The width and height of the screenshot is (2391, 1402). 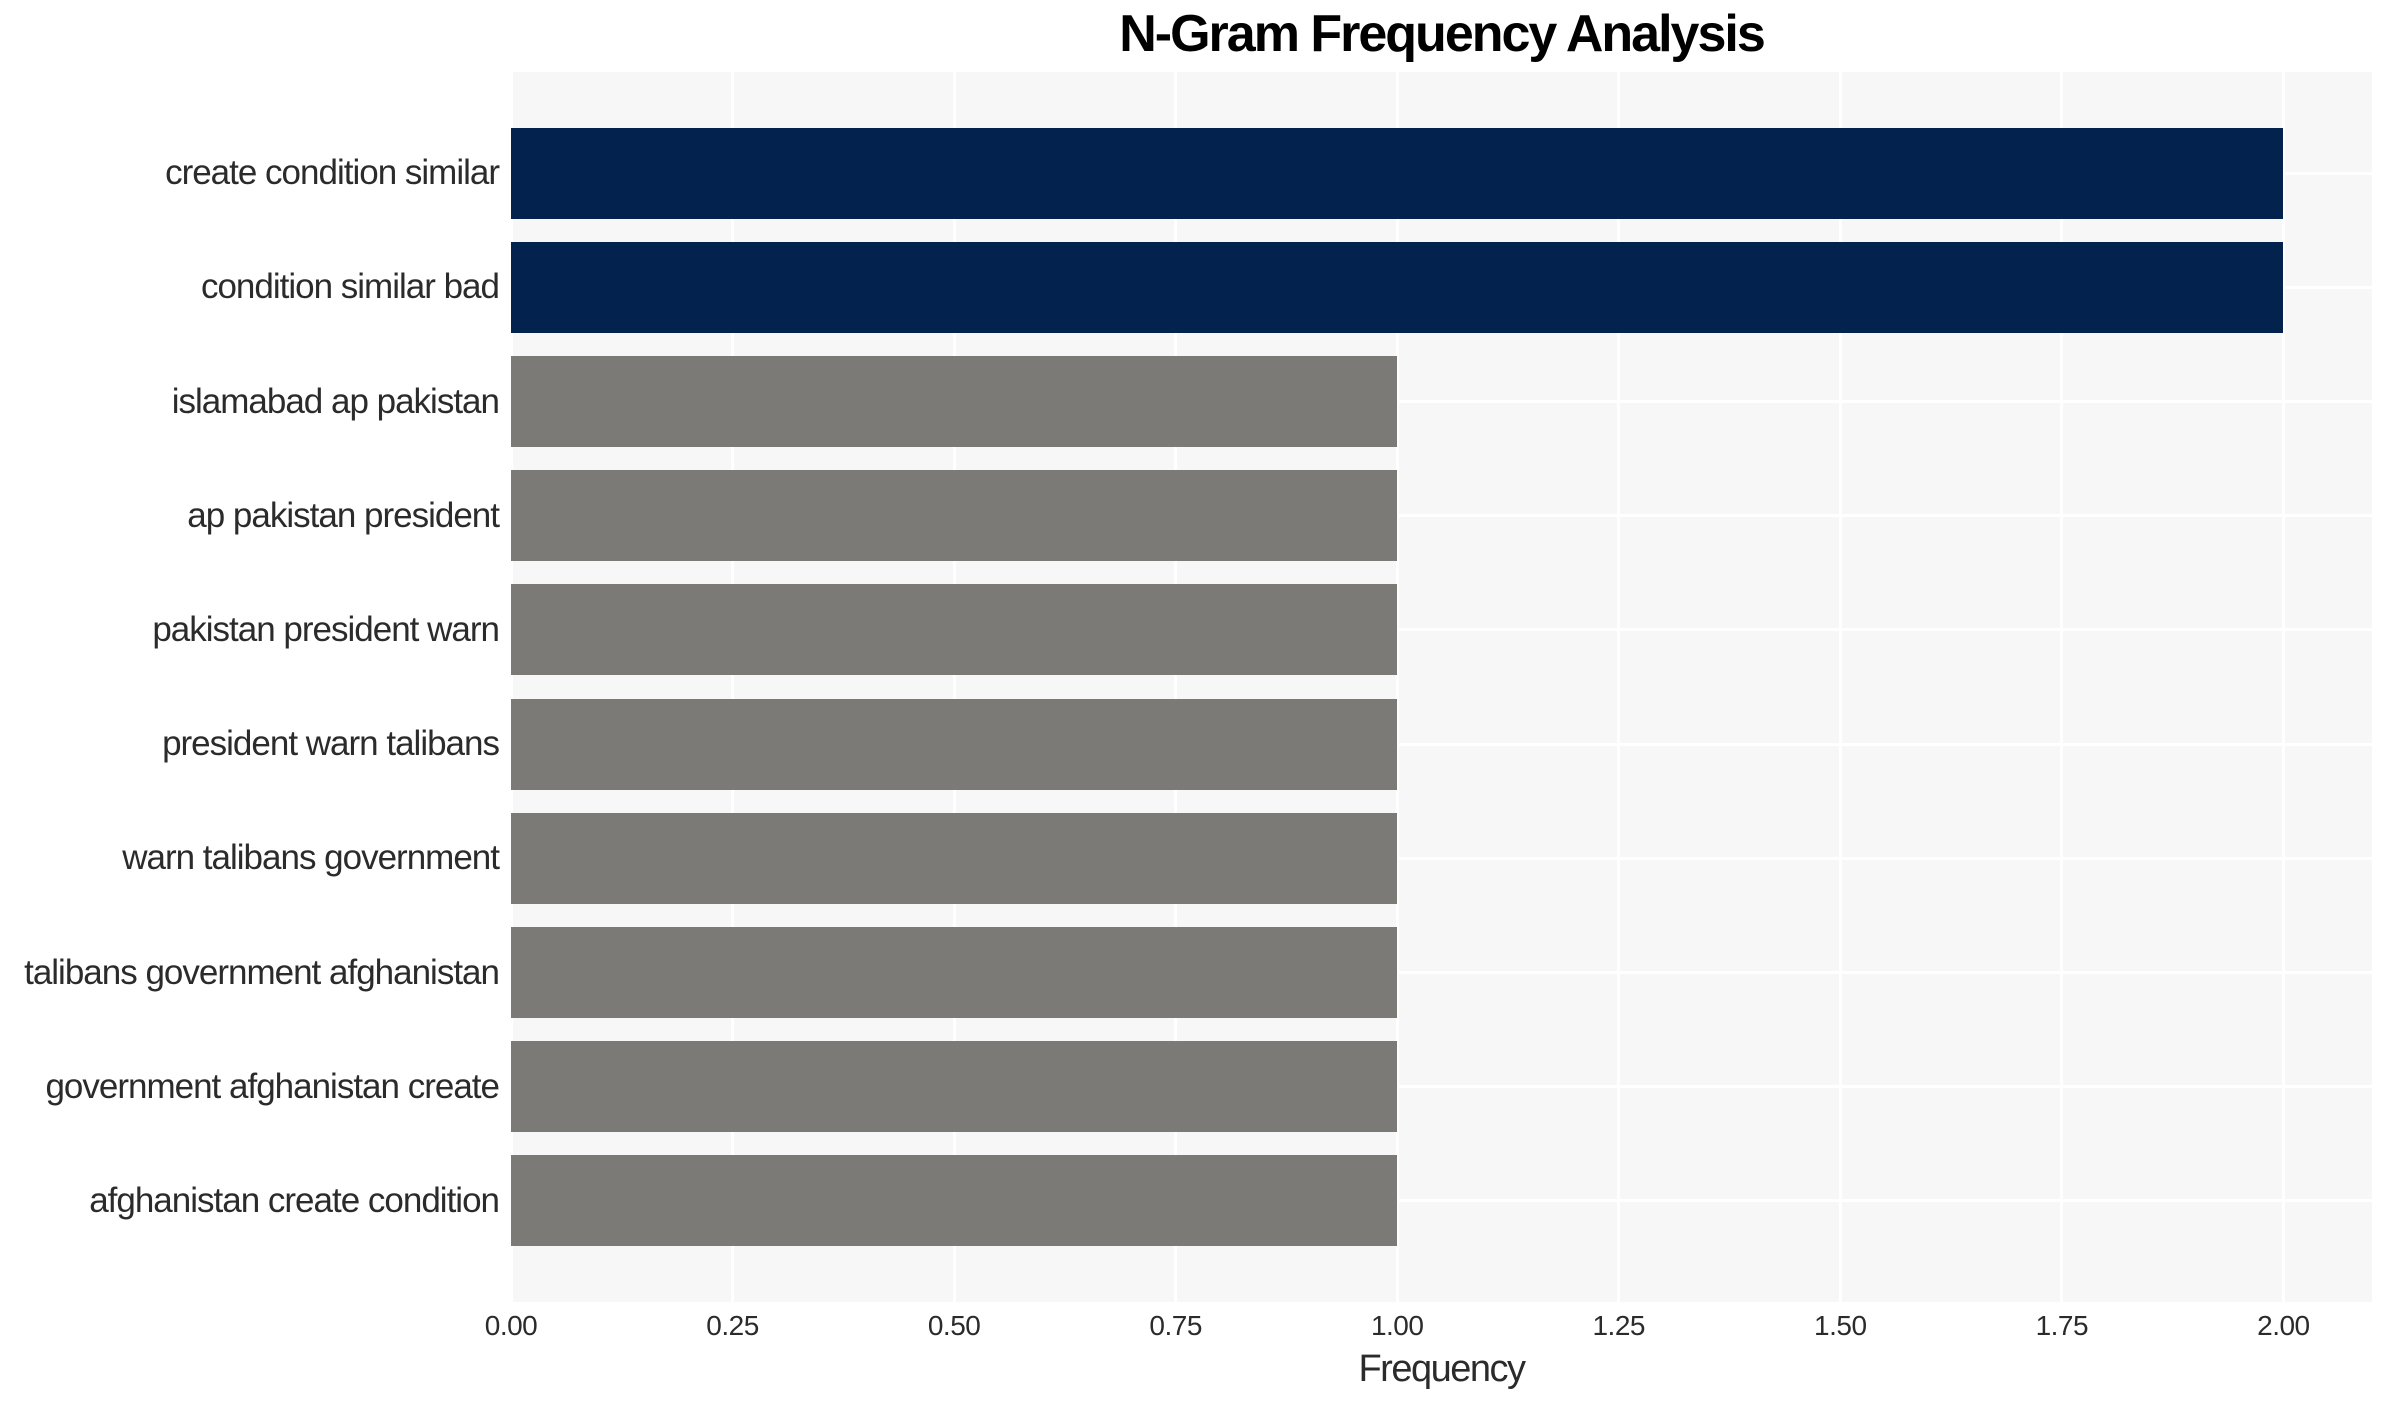 What do you see at coordinates (335, 401) in the screenshot?
I see `y-tick-label: islamabad ap pakistan` at bounding box center [335, 401].